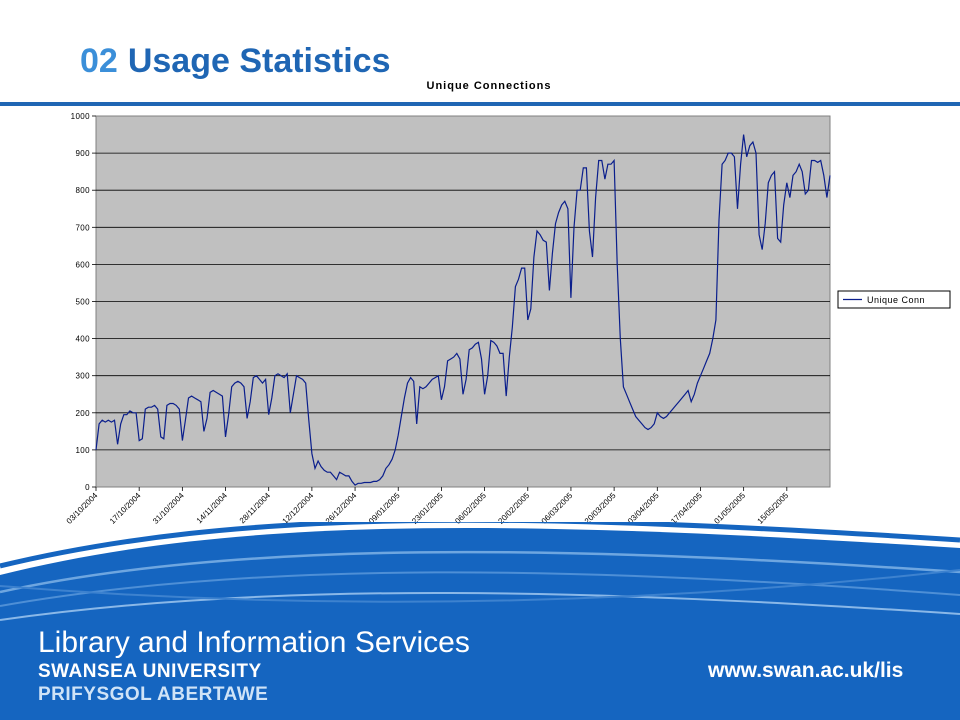 The height and width of the screenshot is (720, 960). Describe the element at coordinates (82, 264) in the screenshot. I see `y-tick-label: 600` at that location.